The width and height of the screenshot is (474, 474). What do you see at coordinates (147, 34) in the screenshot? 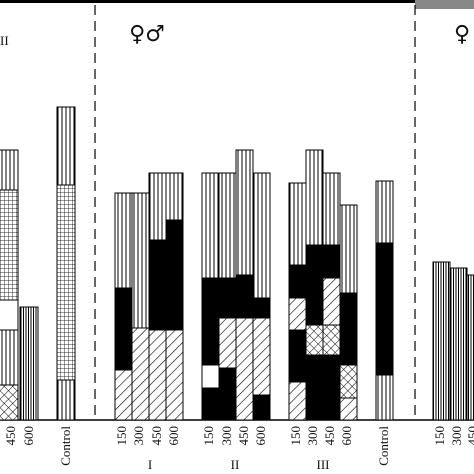
I see `sex-symbol: ♀♂` at bounding box center [147, 34].